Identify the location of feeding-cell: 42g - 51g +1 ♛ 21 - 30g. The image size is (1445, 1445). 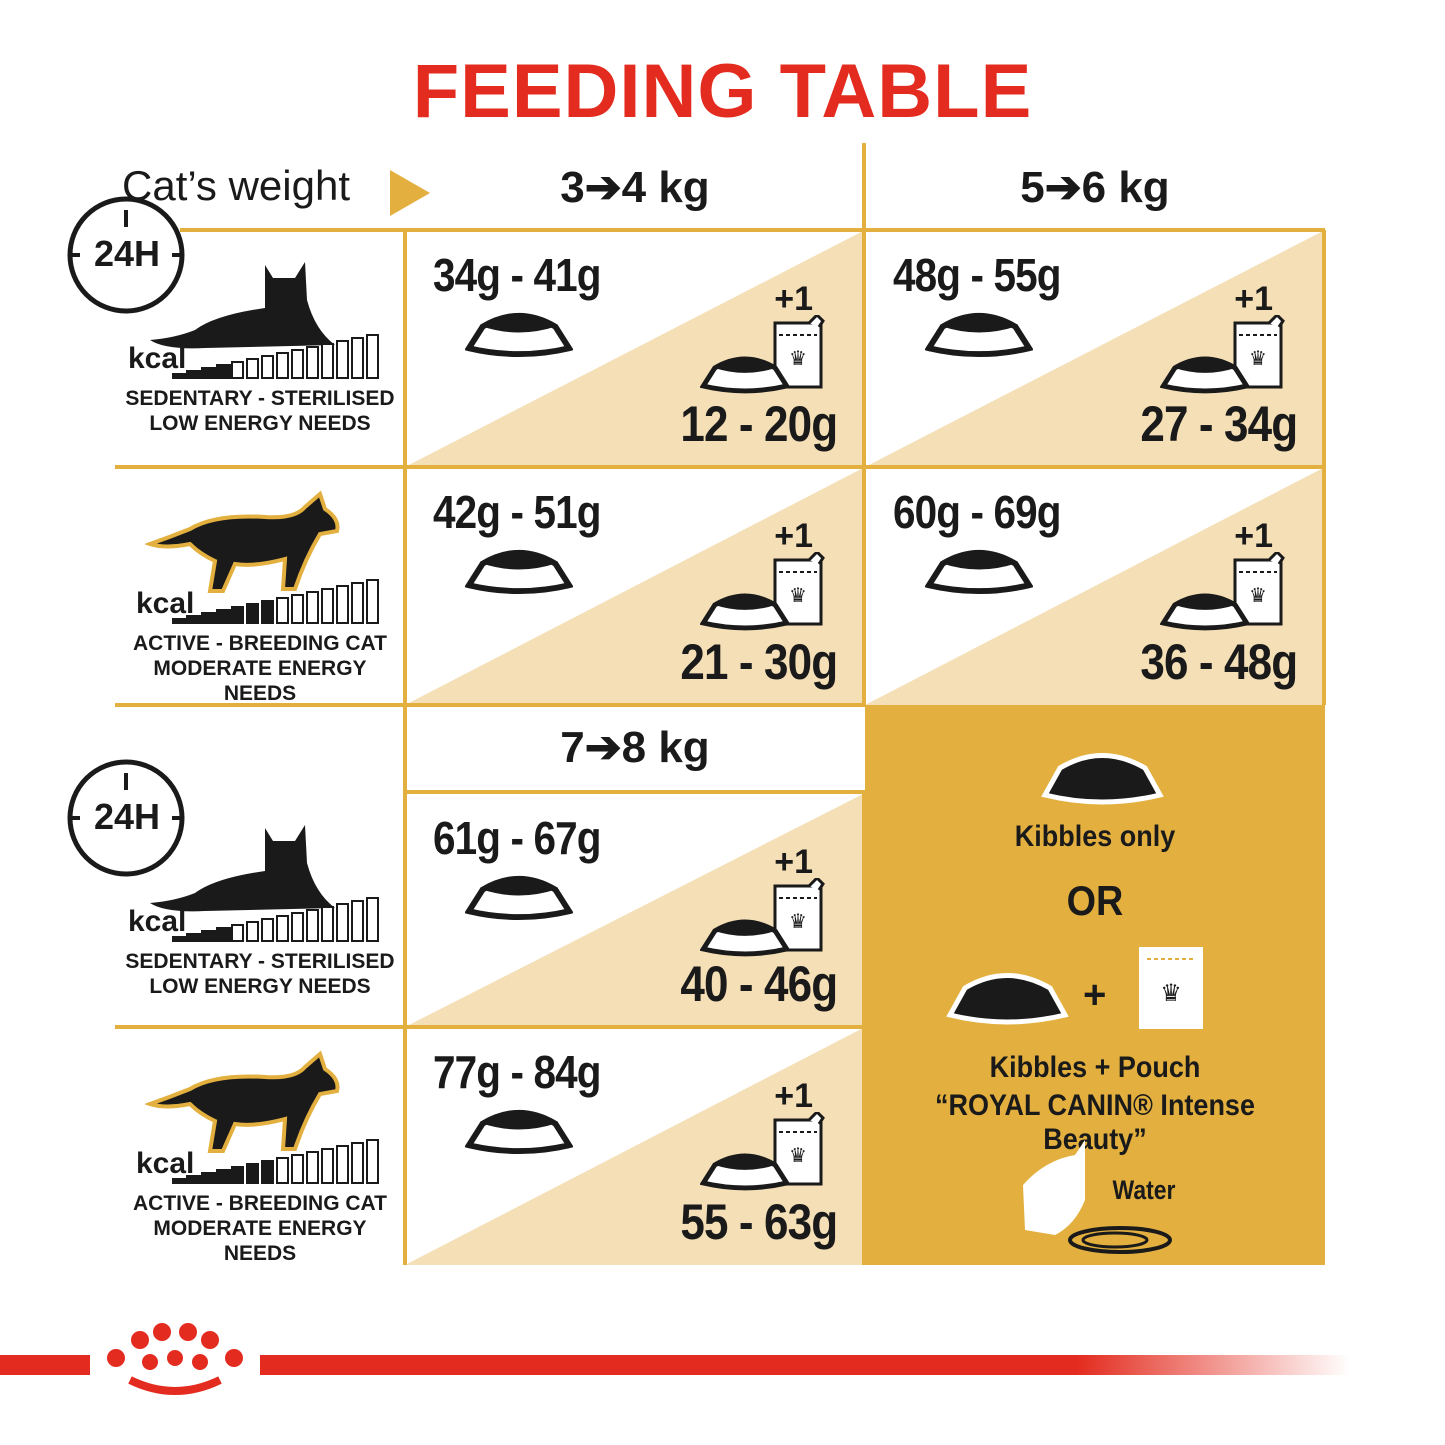
(635, 586).